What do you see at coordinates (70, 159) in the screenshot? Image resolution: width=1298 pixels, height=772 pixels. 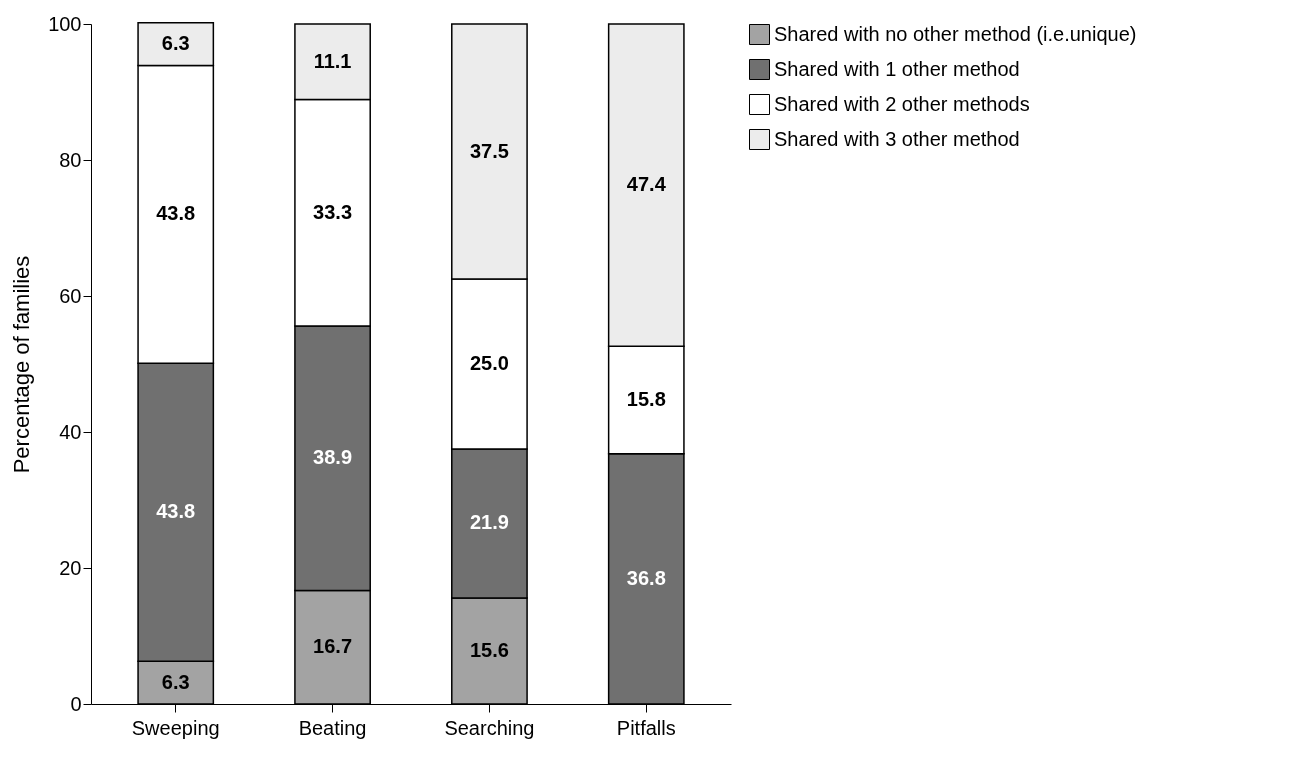 I see `y-tick-label: 80` at bounding box center [70, 159].